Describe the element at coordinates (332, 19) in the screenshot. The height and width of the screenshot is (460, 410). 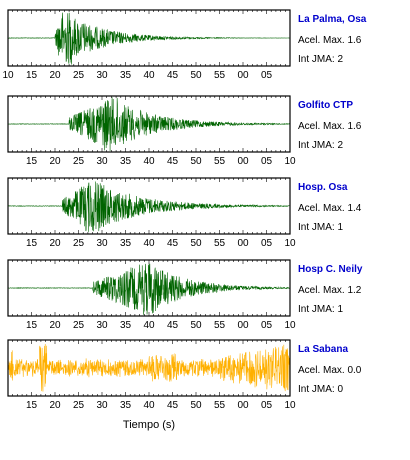
I see `station-name: La Palma, Osa` at that location.